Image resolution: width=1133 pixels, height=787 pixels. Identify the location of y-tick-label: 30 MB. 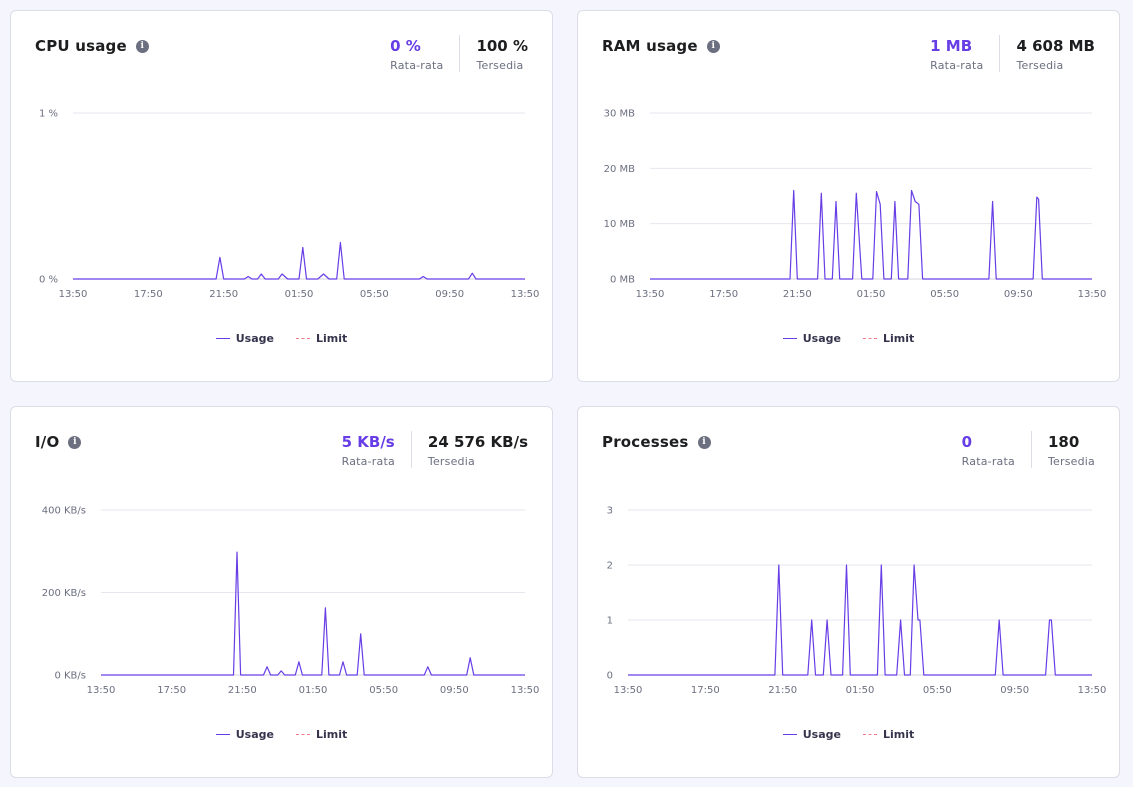
(620, 114).